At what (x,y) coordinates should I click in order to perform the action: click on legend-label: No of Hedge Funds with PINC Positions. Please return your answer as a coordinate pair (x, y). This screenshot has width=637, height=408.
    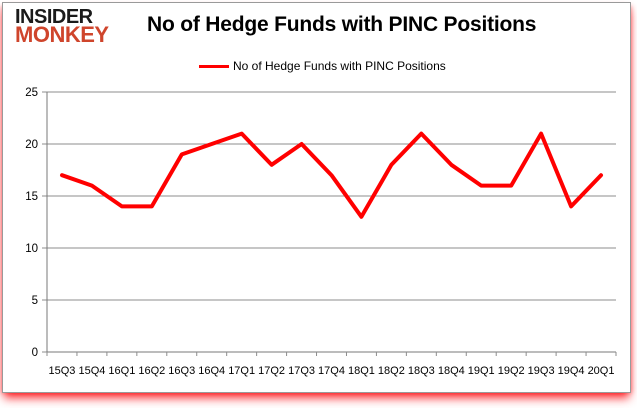
    Looking at the image, I should click on (339, 66).